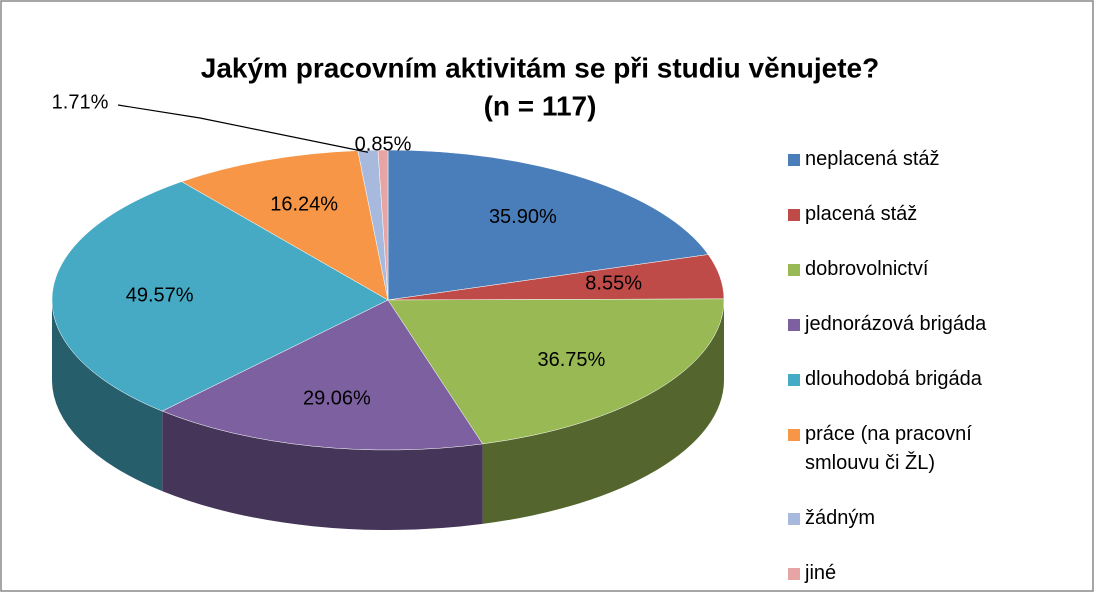 The height and width of the screenshot is (594, 1096). Describe the element at coordinates (840, 518) in the screenshot. I see `legend-label: žádným` at that location.